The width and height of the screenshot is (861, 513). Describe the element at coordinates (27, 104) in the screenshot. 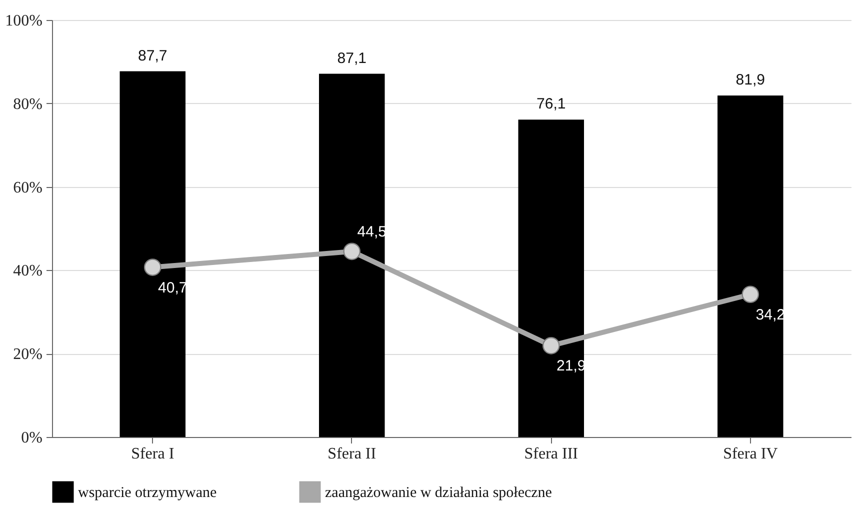

I see `y-tick-label: 80%` at that location.